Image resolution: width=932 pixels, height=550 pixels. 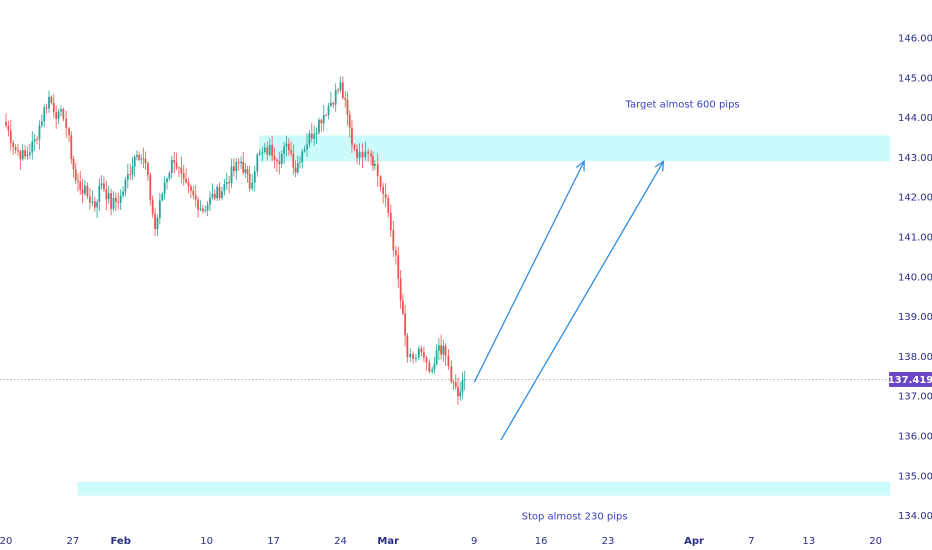 I want to click on y-tick-label: 135.000, so click(x=915, y=476).